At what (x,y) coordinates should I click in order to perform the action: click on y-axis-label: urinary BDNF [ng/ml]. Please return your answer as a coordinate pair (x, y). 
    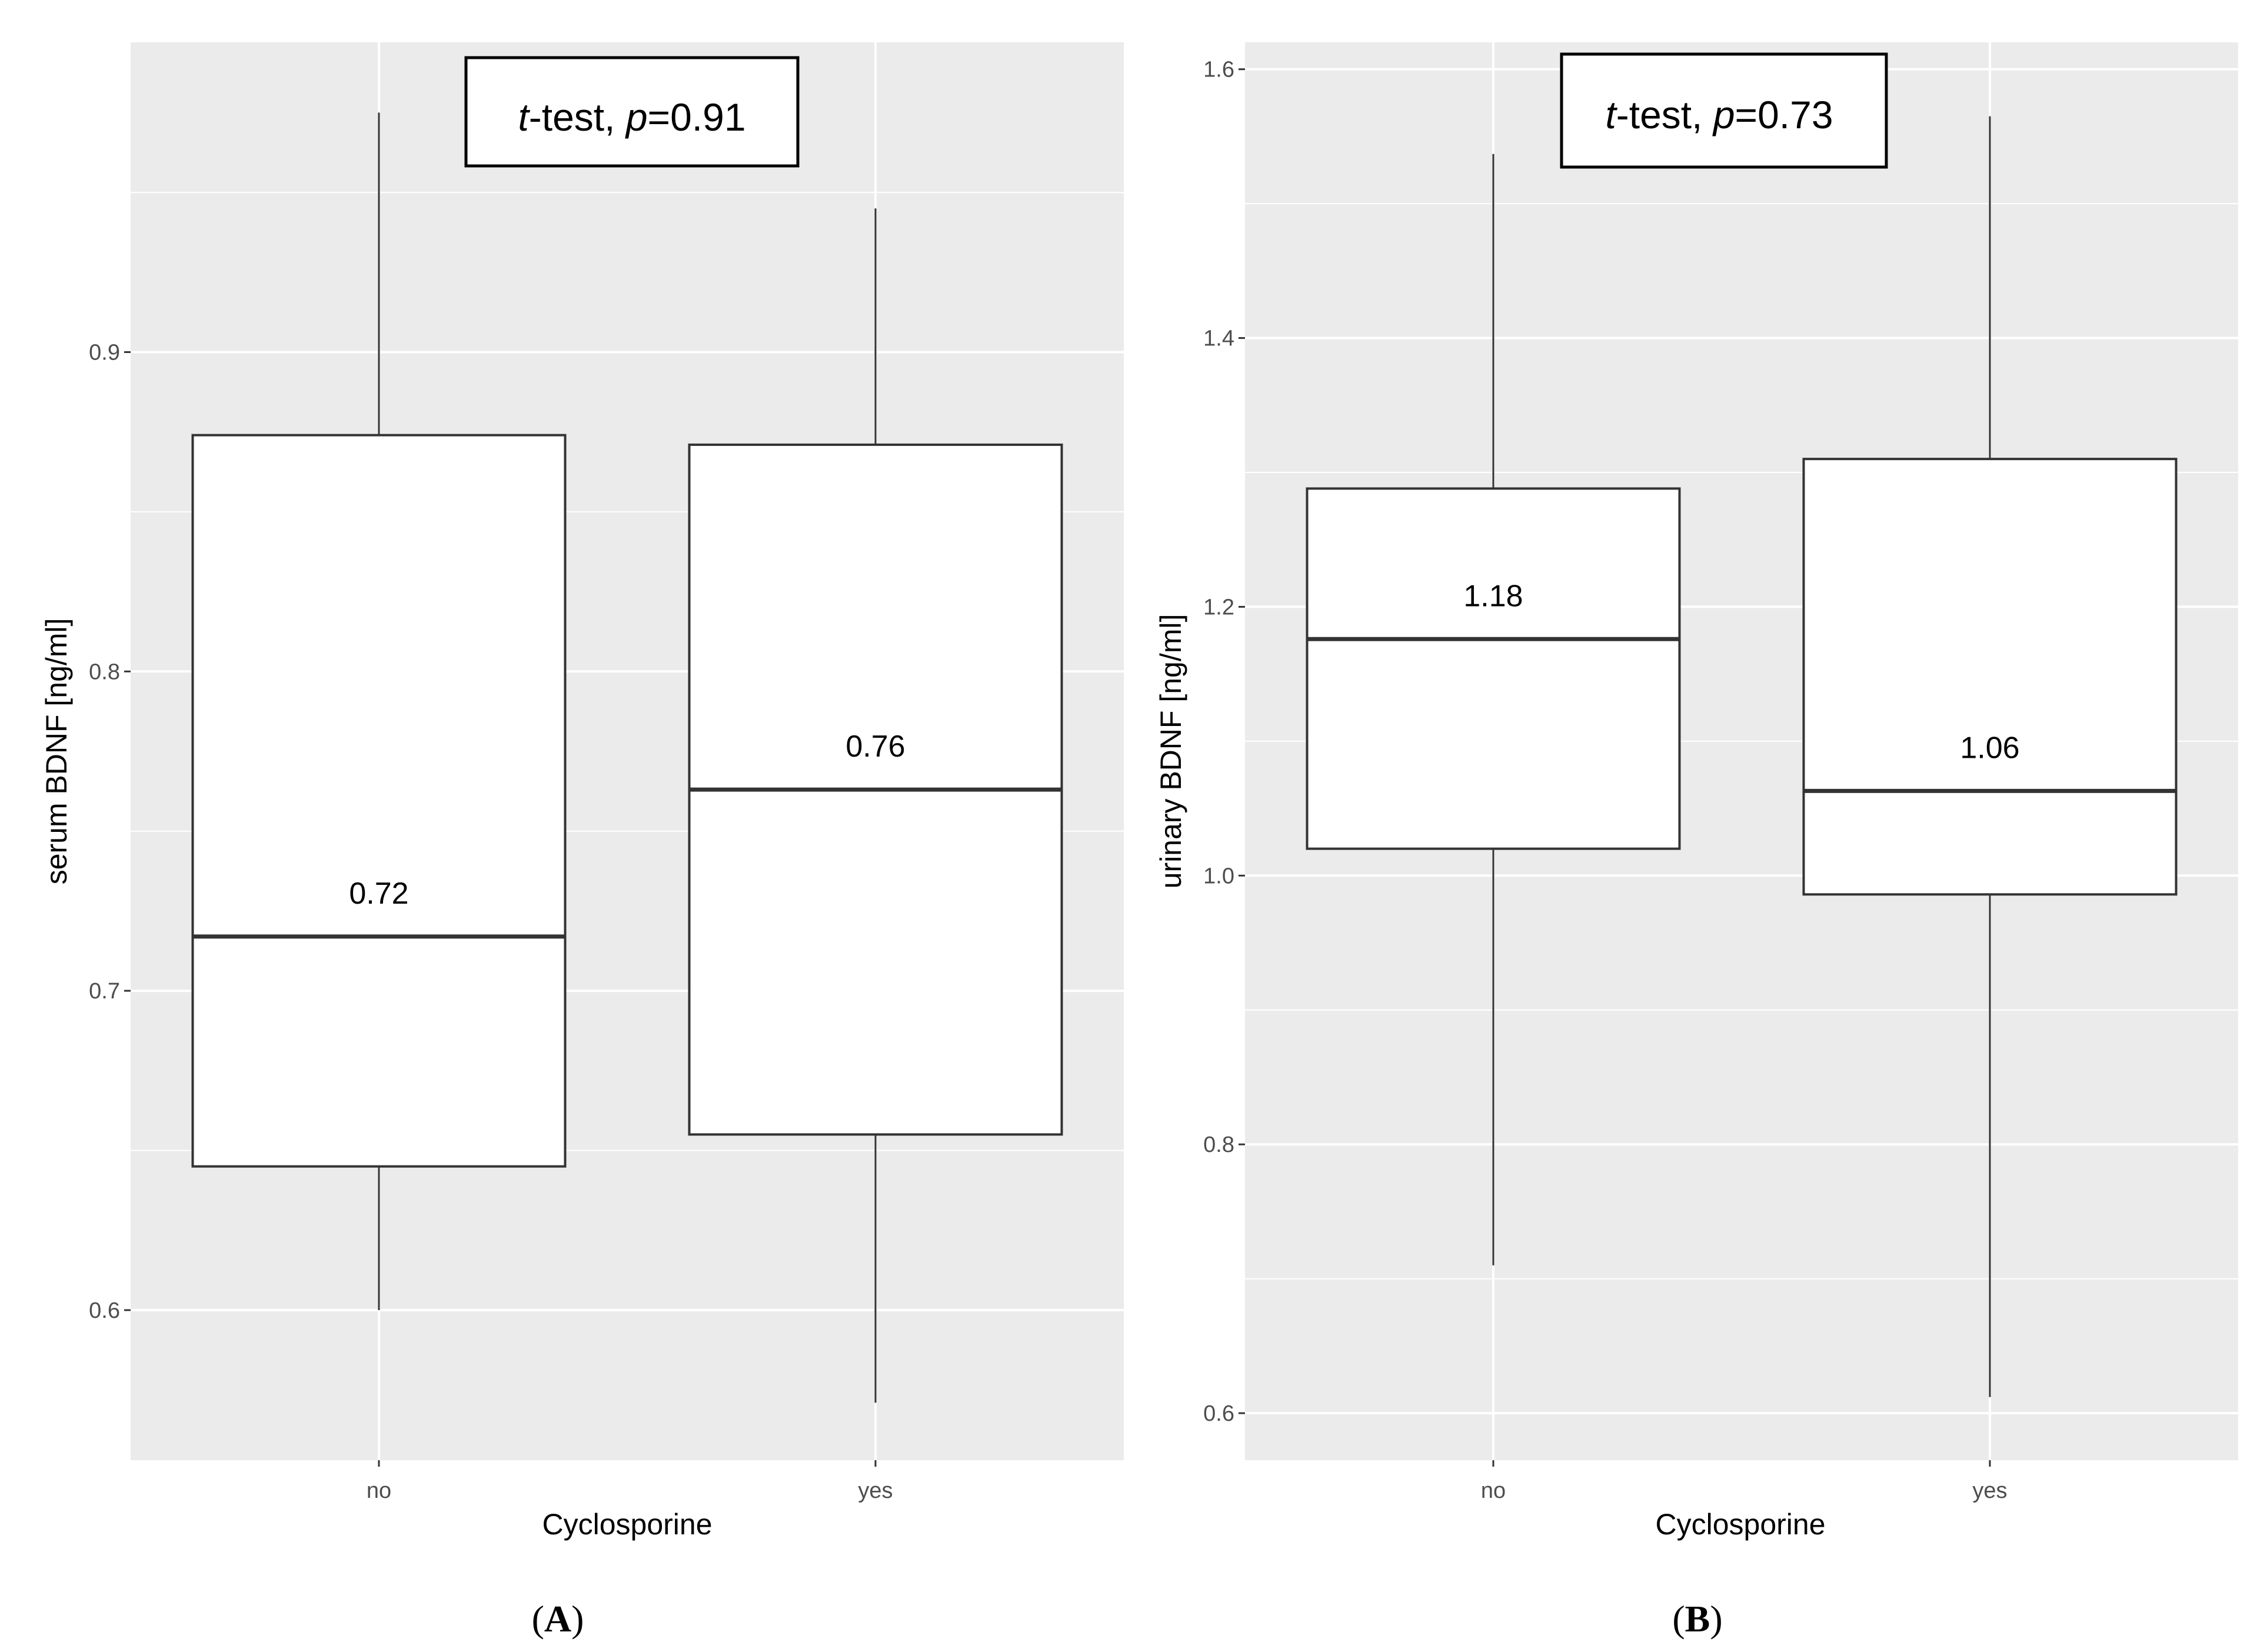
    Looking at the image, I should click on (1170, 751).